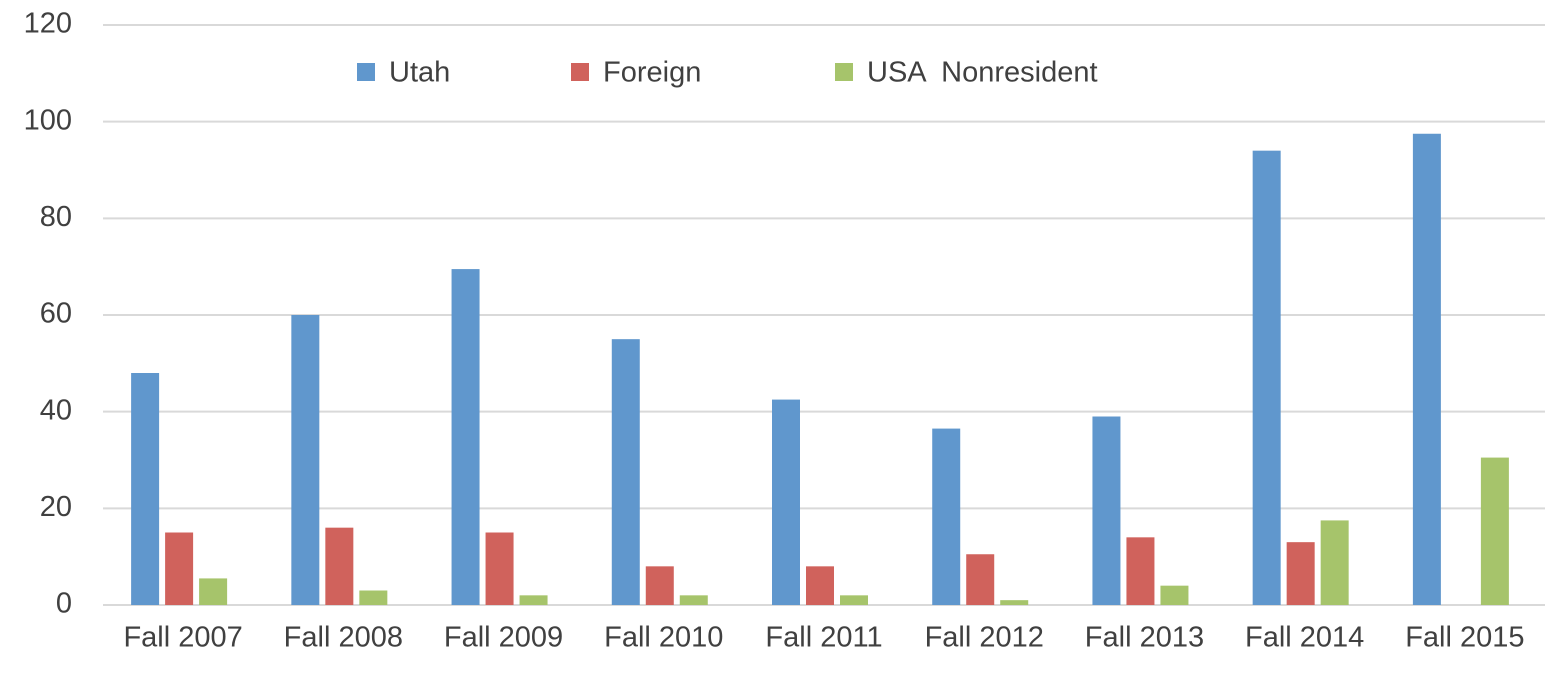 The image size is (1559, 676). What do you see at coordinates (48, 24) in the screenshot?
I see `y-tick-label: 120` at bounding box center [48, 24].